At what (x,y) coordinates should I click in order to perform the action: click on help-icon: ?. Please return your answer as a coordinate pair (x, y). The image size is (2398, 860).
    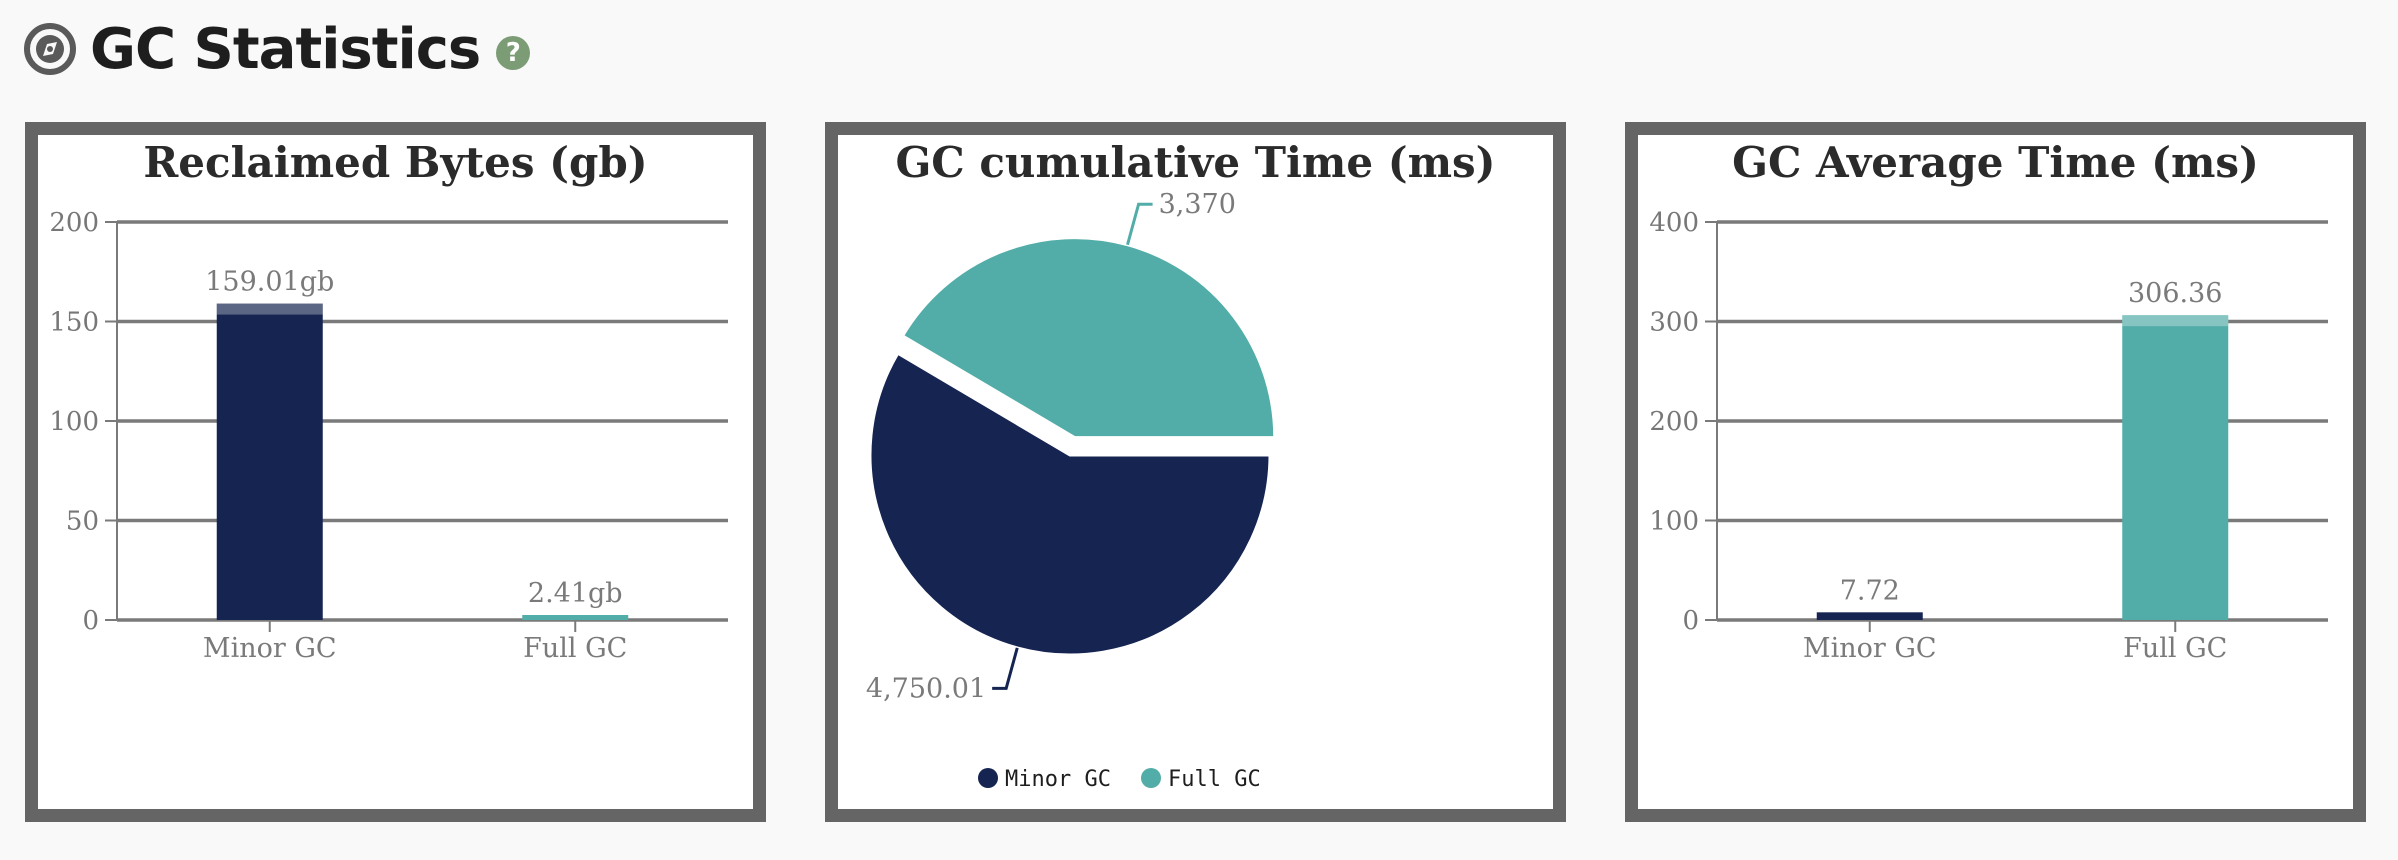
    Looking at the image, I should click on (513, 53).